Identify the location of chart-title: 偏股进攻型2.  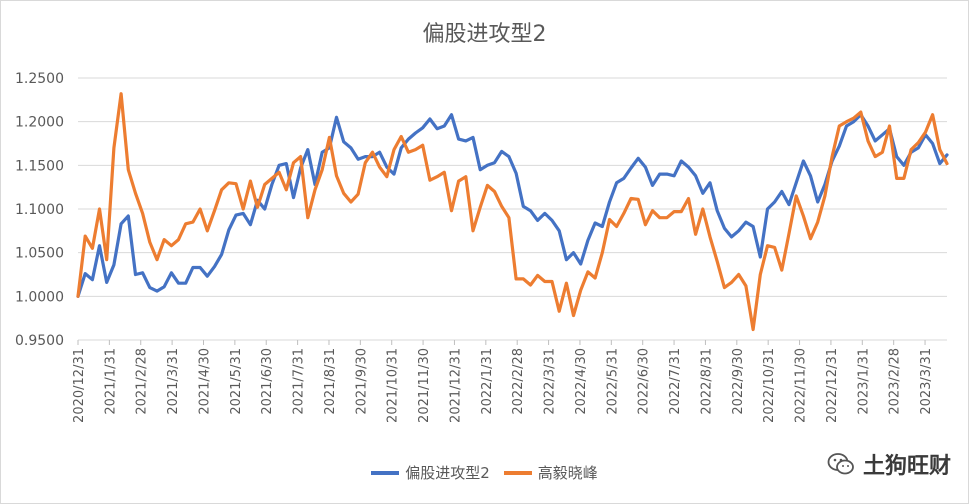
(484, 34).